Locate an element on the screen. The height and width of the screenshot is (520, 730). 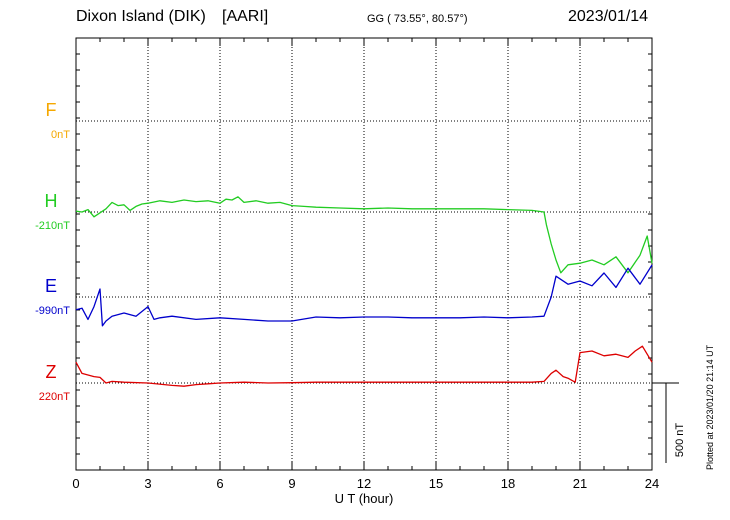
x-axis-label: U T (hour) is located at coordinates (364, 498).